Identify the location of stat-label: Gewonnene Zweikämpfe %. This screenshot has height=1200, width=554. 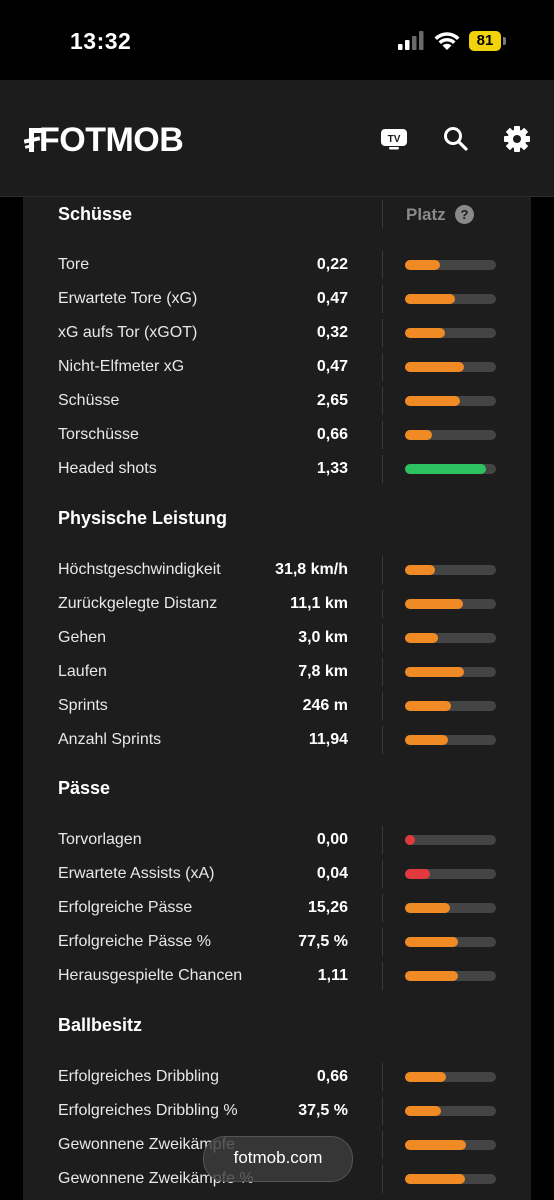
(156, 1178).